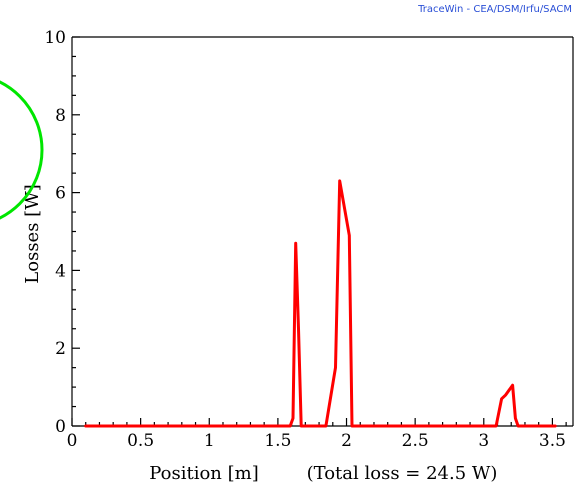 This screenshot has height=486, width=585. Describe the element at coordinates (22, 150) in the screenshot. I see `green-circle-overlay` at that location.